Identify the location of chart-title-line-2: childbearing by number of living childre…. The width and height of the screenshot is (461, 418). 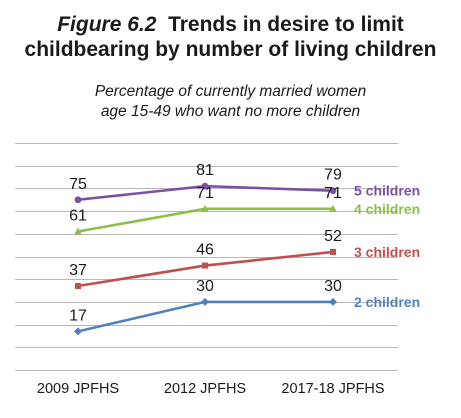
(230, 49).